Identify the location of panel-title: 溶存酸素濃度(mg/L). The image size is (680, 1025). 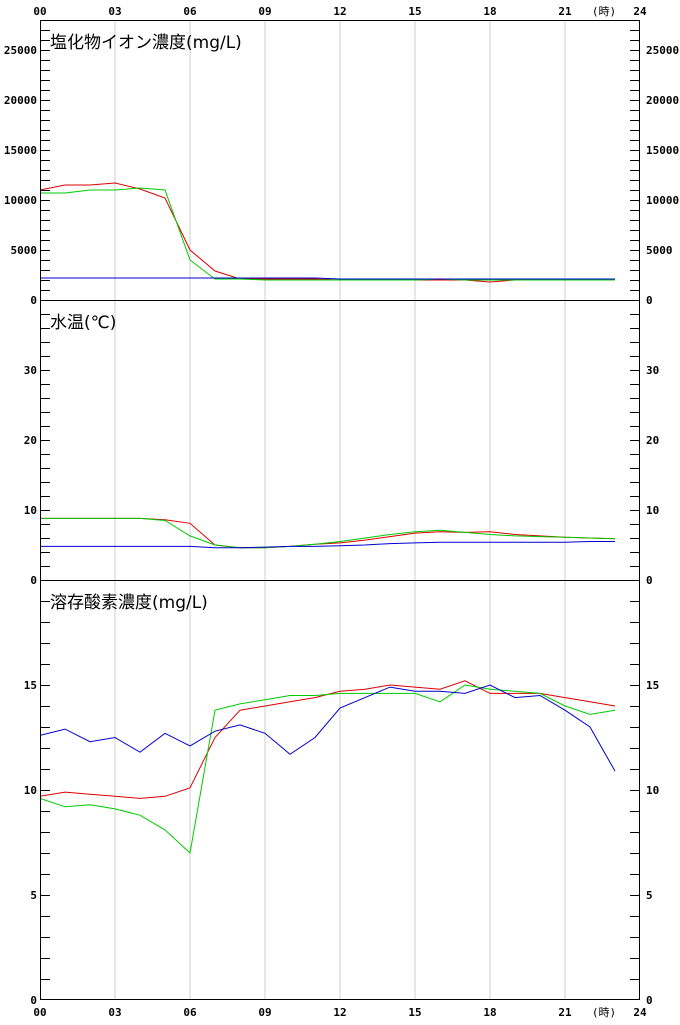
(129, 603).